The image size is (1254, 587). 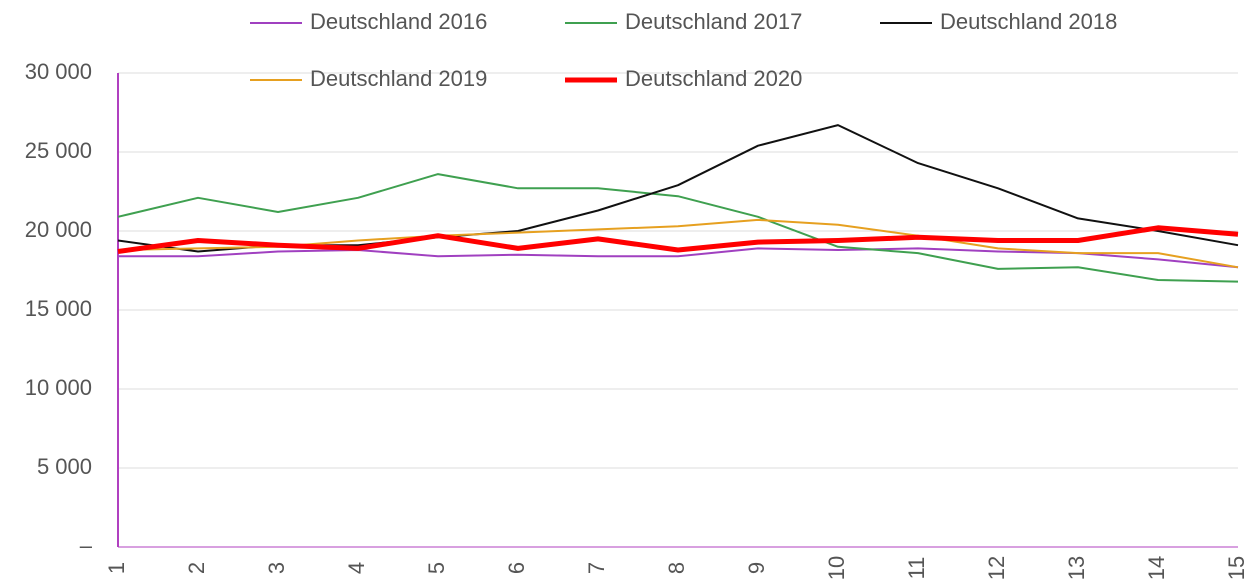 I want to click on y-tick-label: 20 000, so click(x=58, y=229).